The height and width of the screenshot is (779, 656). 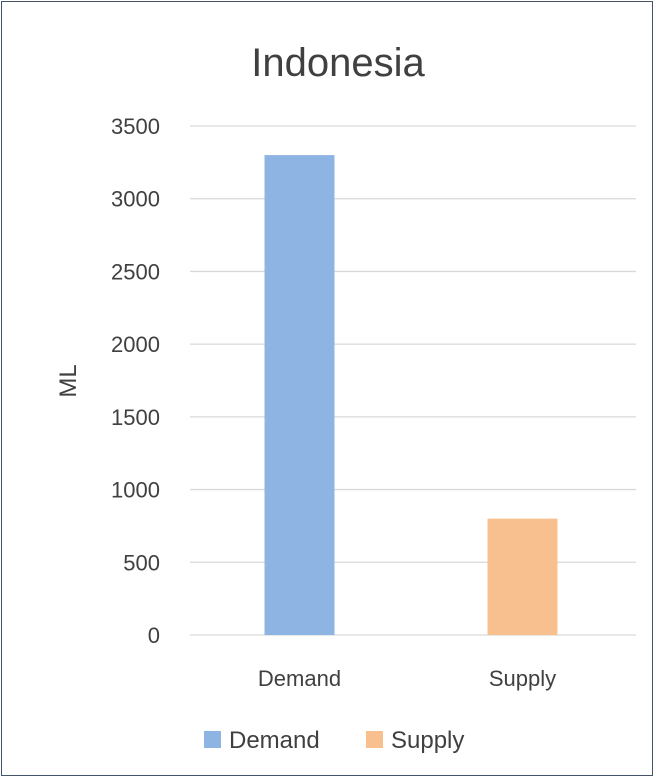 What do you see at coordinates (338, 63) in the screenshot?
I see `chart-title: Indonesia` at bounding box center [338, 63].